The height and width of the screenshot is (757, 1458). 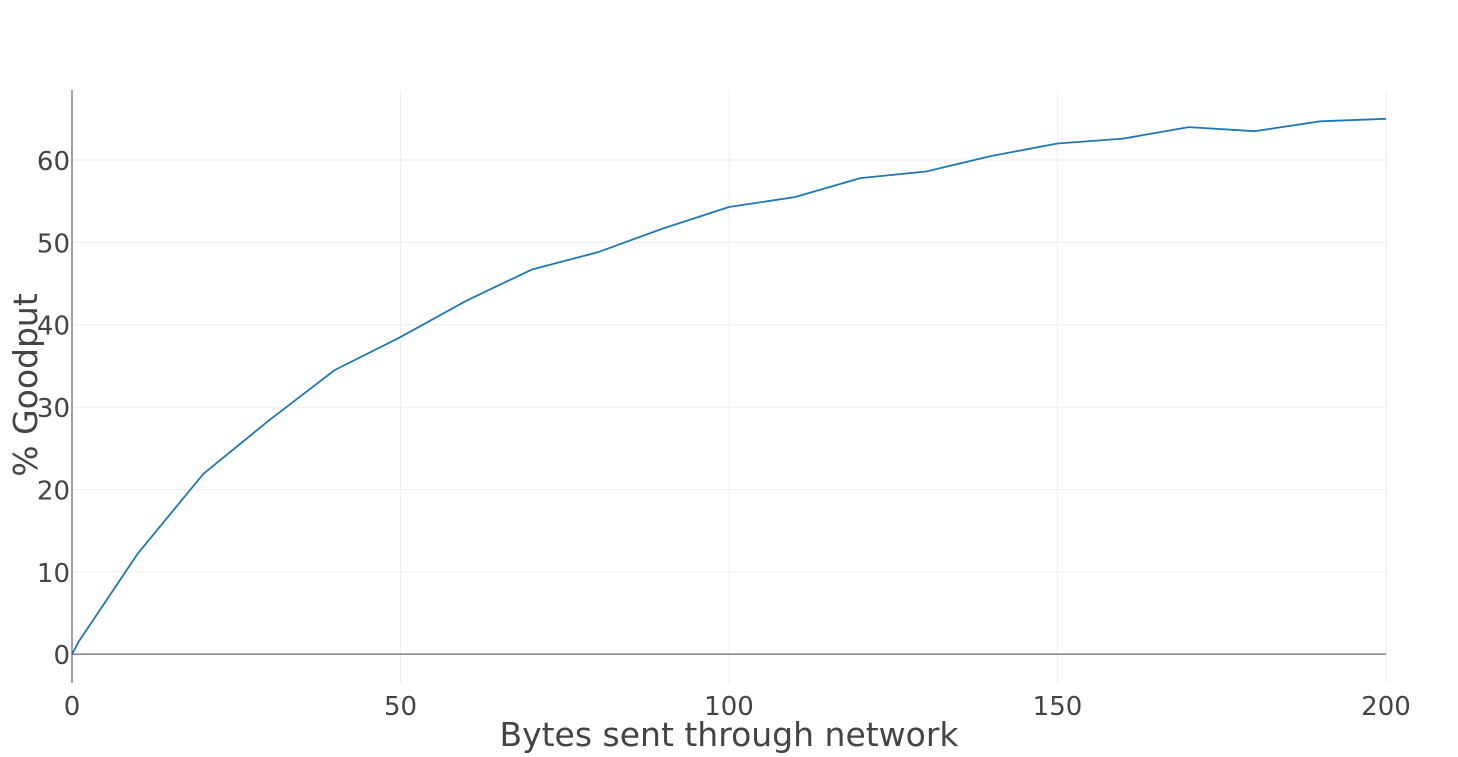 I want to click on y-tick-label: 20, so click(x=53, y=491).